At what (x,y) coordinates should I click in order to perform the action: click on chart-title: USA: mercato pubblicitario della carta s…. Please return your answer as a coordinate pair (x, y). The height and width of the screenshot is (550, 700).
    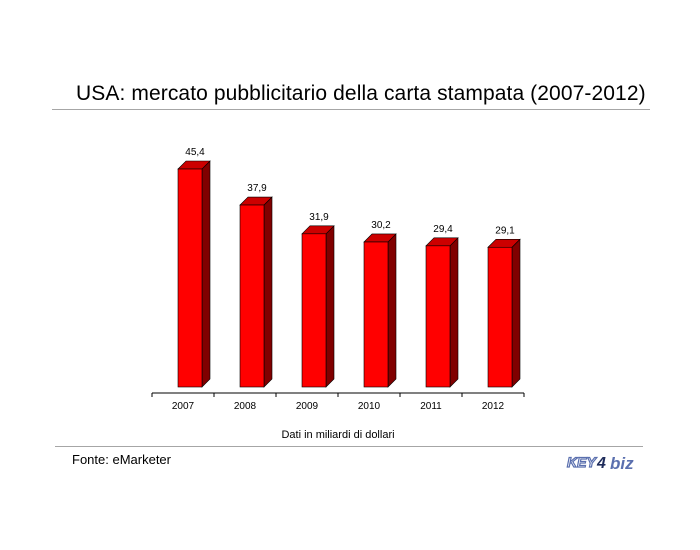
    Looking at the image, I should click on (361, 93).